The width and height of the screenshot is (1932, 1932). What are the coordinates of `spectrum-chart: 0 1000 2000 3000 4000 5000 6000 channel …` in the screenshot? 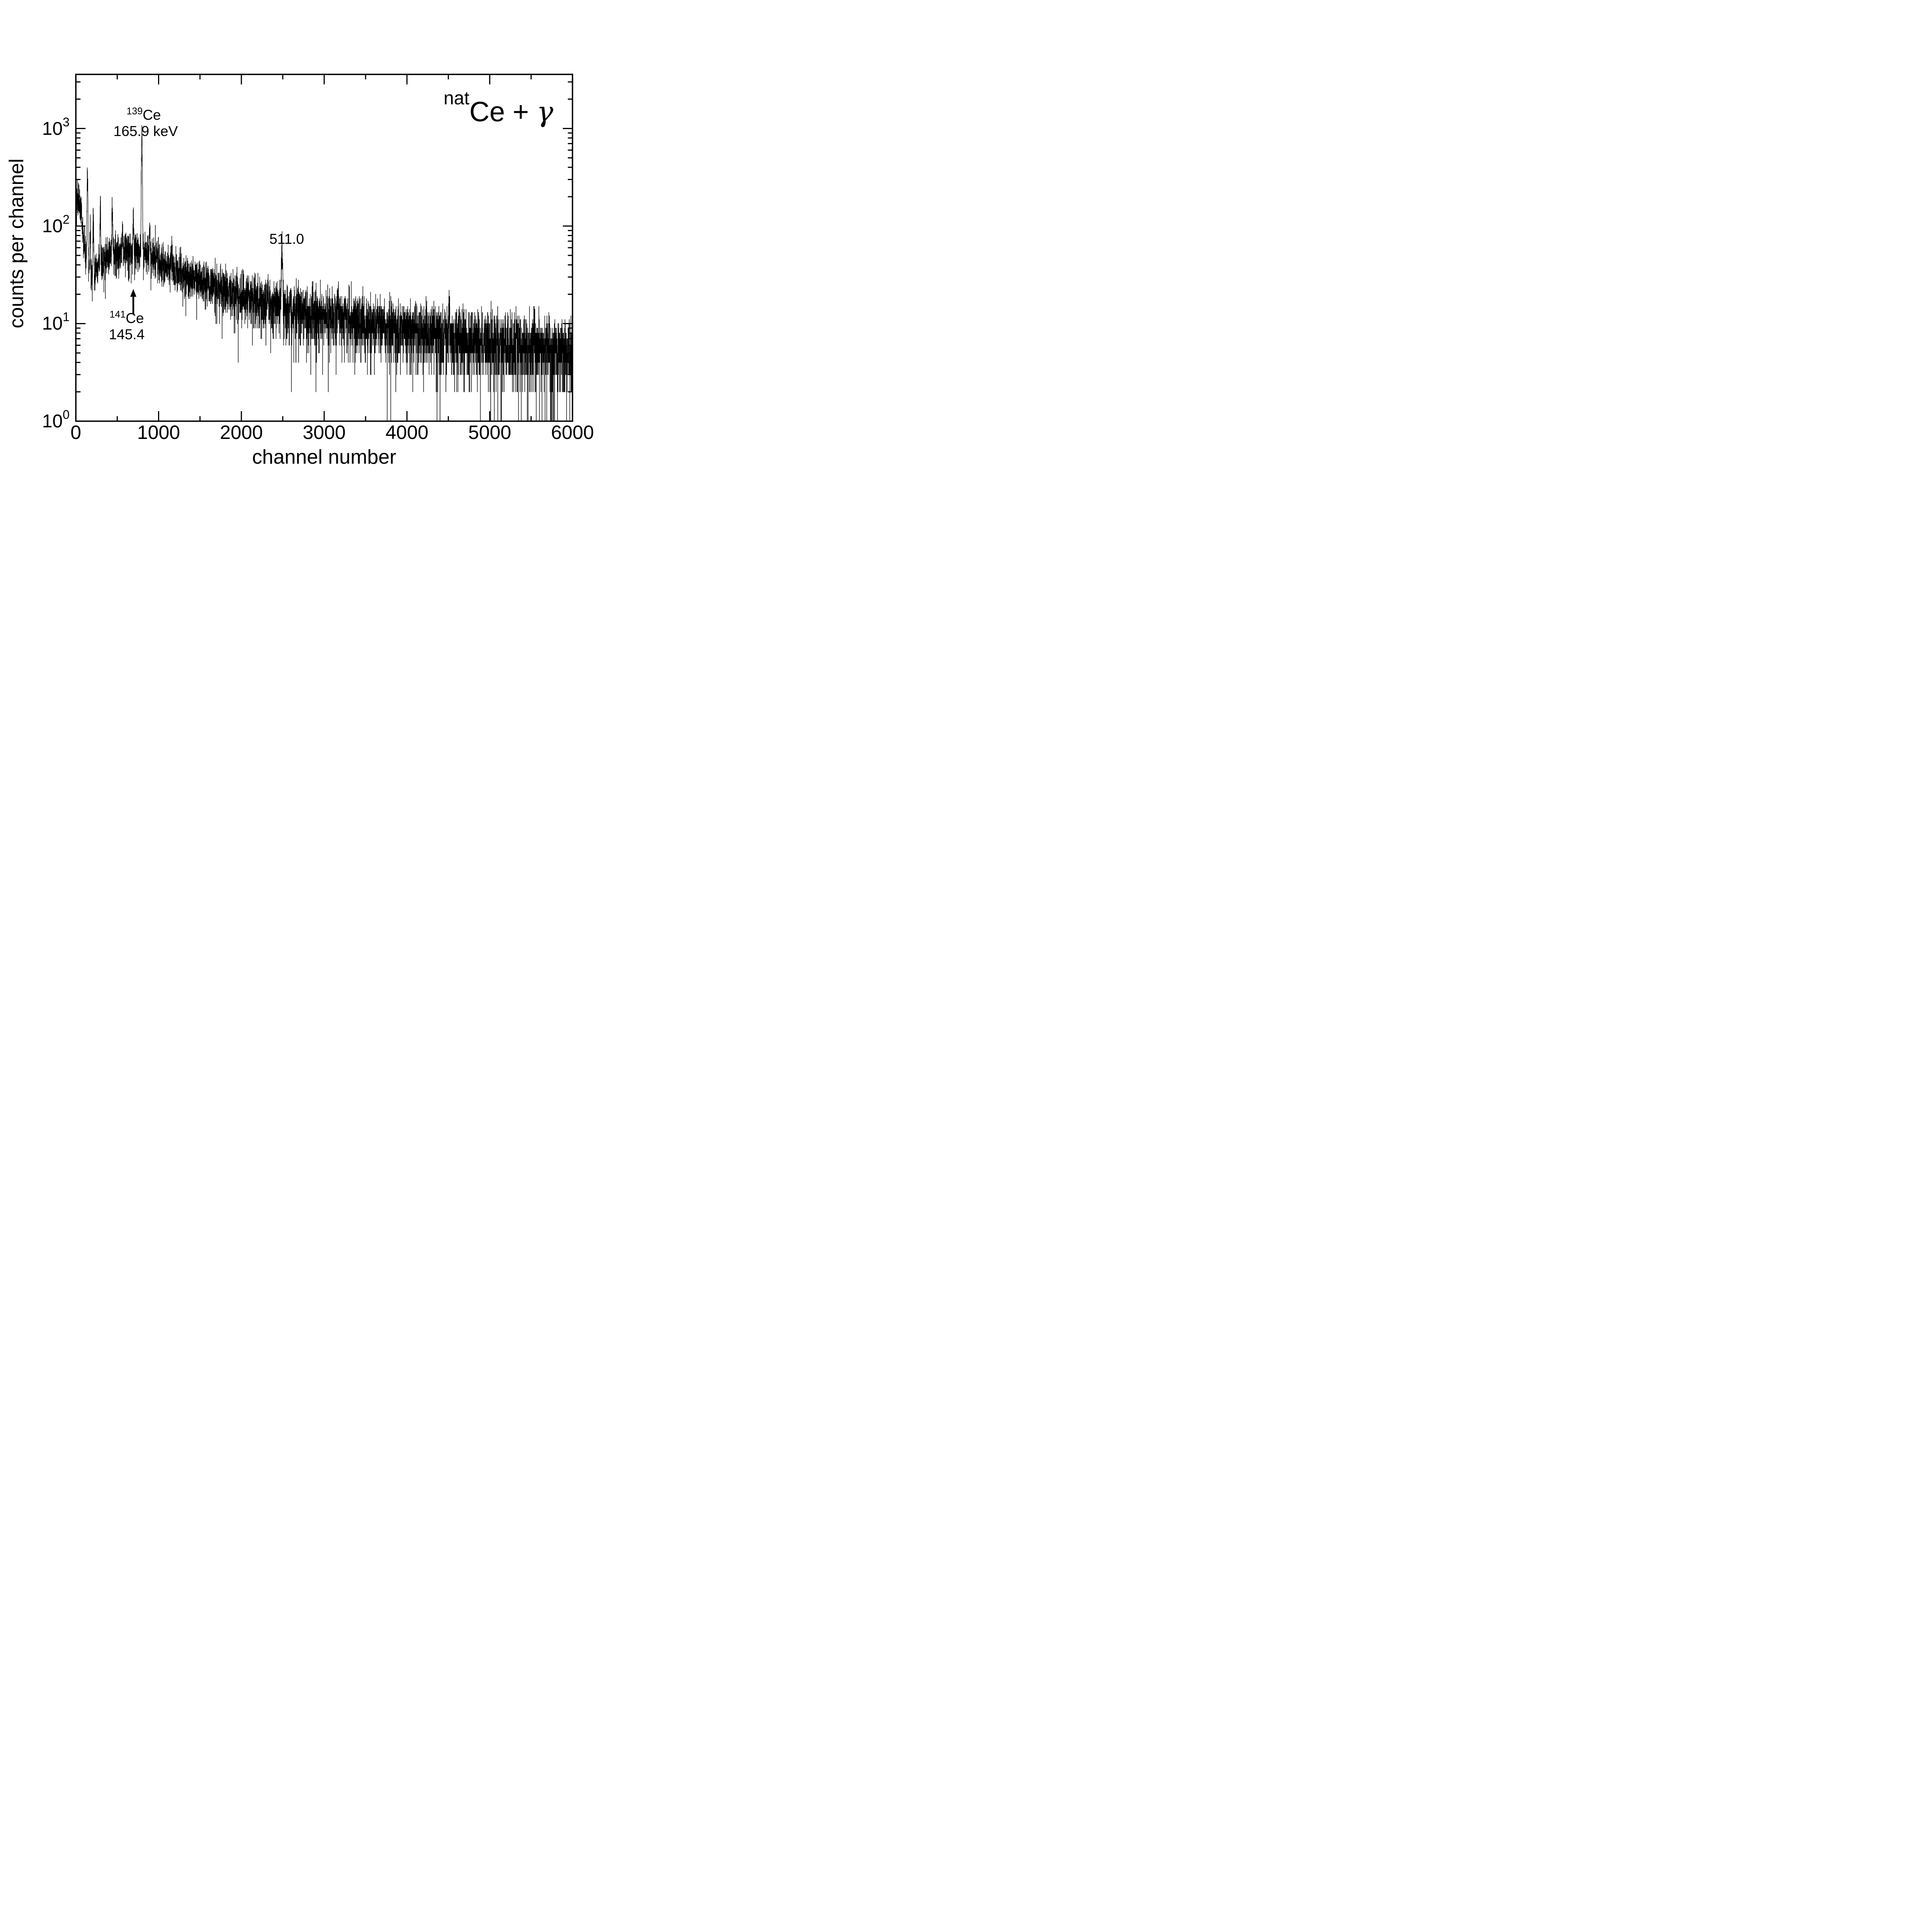 It's located at (300, 271).